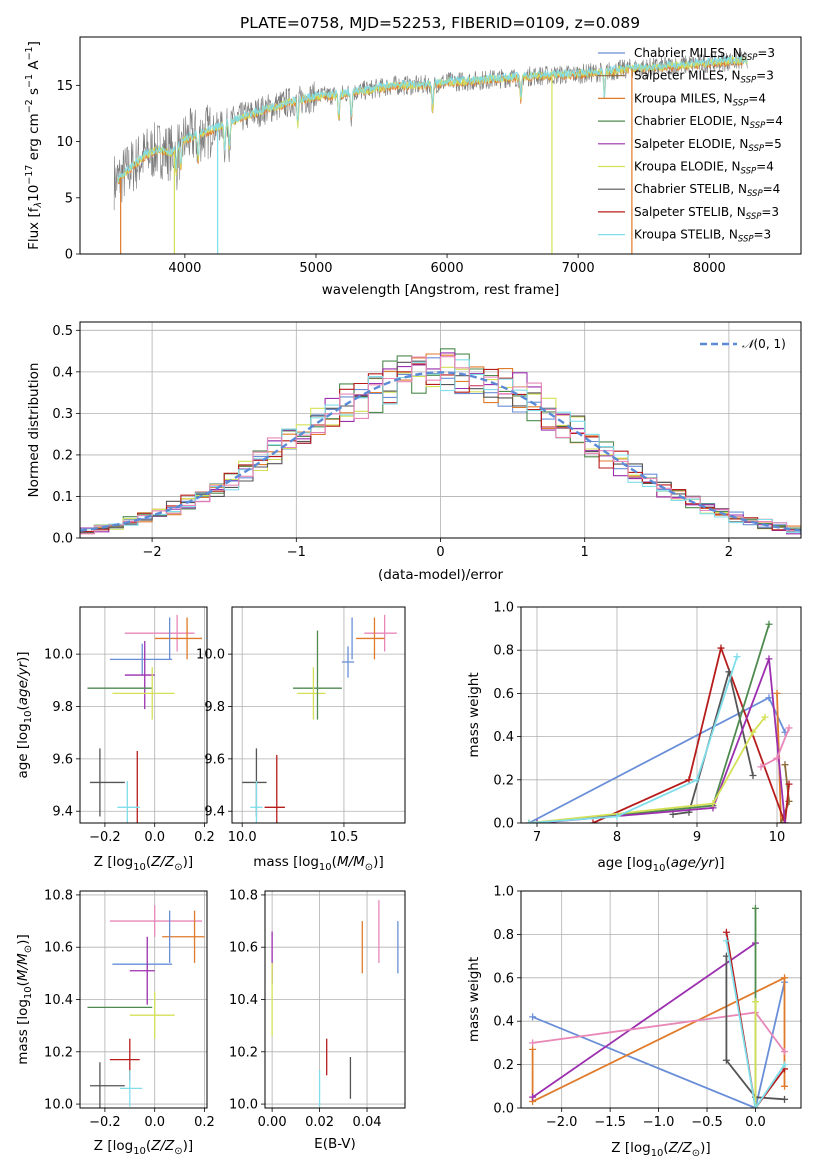 The width and height of the screenshot is (819, 1170). I want to click on x-axis-label: (data-model)/error, so click(441, 575).